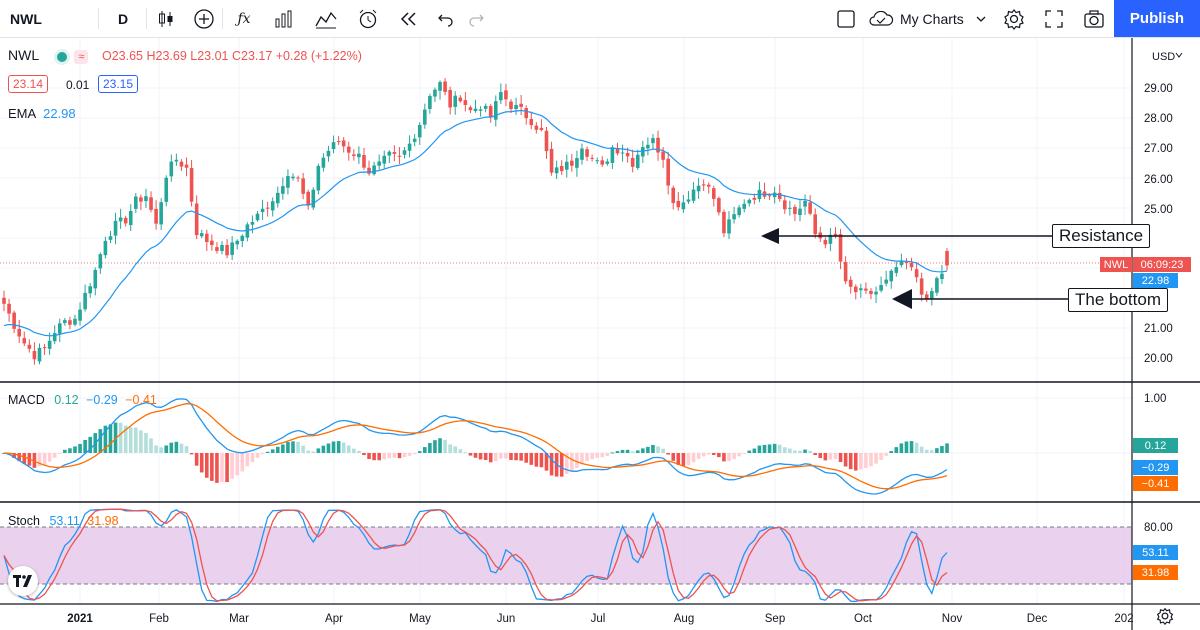  I want to click on time-axis: 2021 Feb Mar Apr May Jun Jul Aug Sep Oct Nov Dec 202, so click(600, 619).